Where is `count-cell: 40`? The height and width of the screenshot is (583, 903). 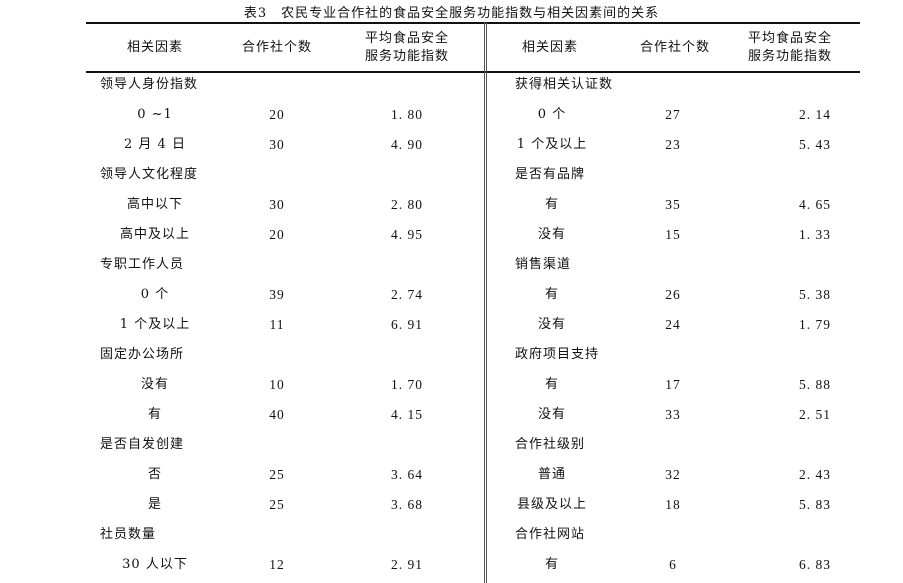 count-cell: 40 is located at coordinates (277, 414).